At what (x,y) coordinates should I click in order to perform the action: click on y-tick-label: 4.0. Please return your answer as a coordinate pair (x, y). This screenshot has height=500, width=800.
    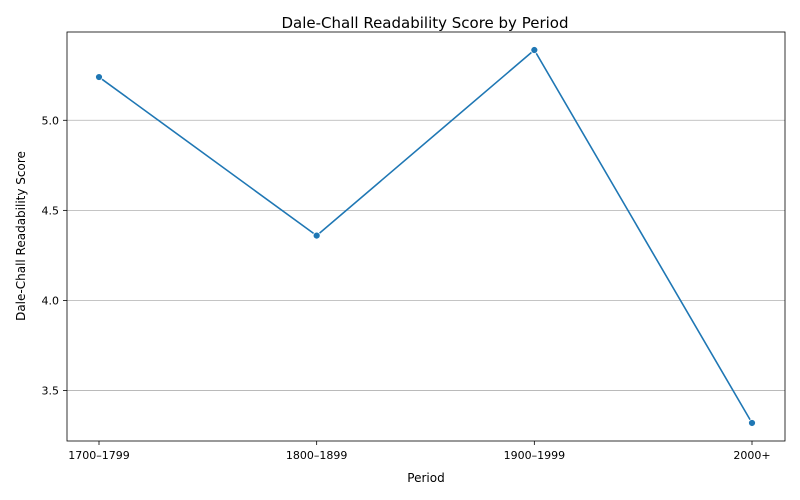
    Looking at the image, I should click on (51, 300).